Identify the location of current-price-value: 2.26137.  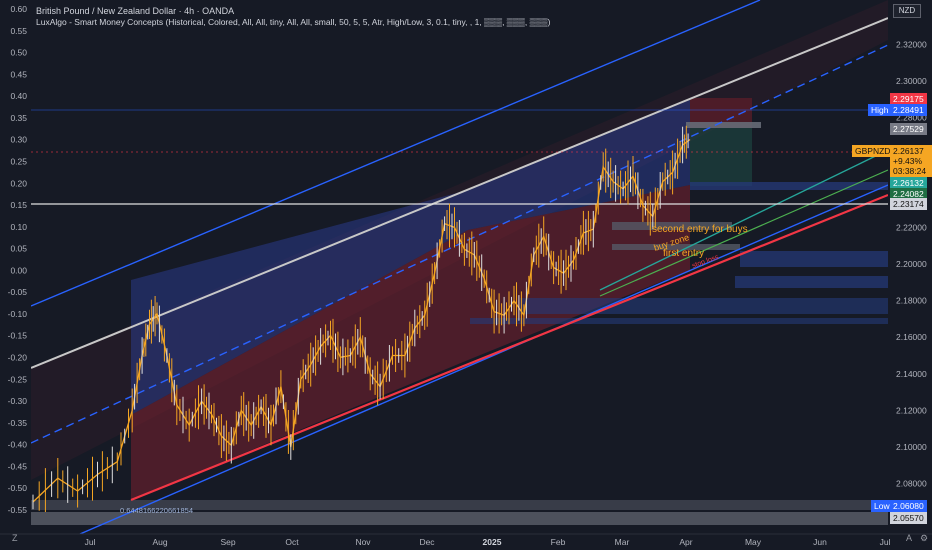
(908, 151).